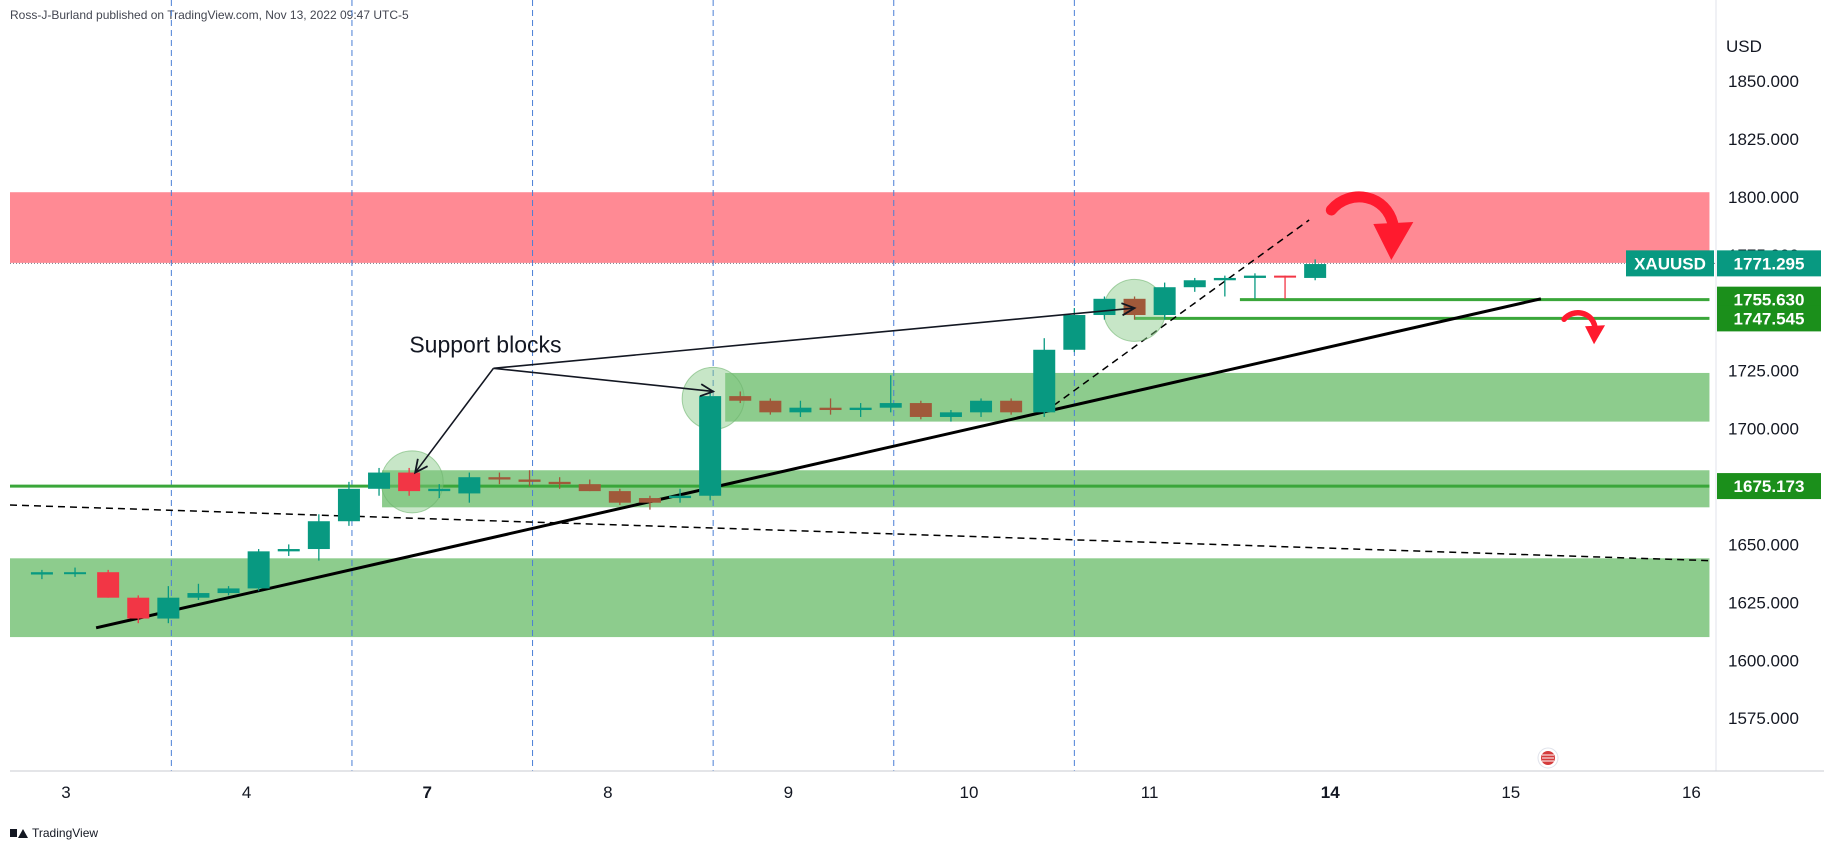 This screenshot has height=850, width=1834. I want to click on x-tick-label: 14, so click(1330, 792).